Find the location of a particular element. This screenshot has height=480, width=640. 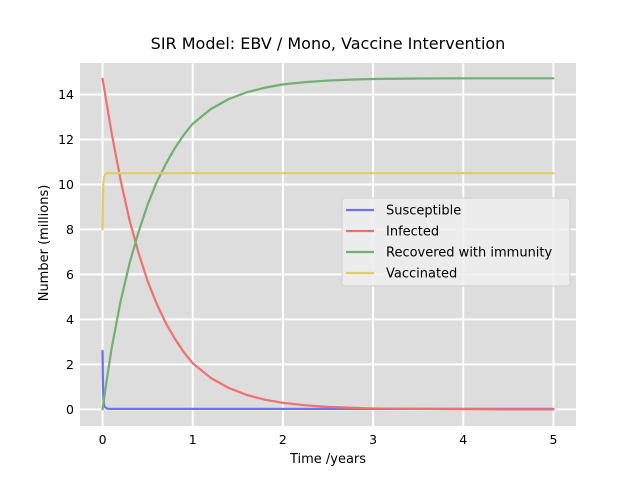

legend-label: Vaccinated is located at coordinates (421, 274).